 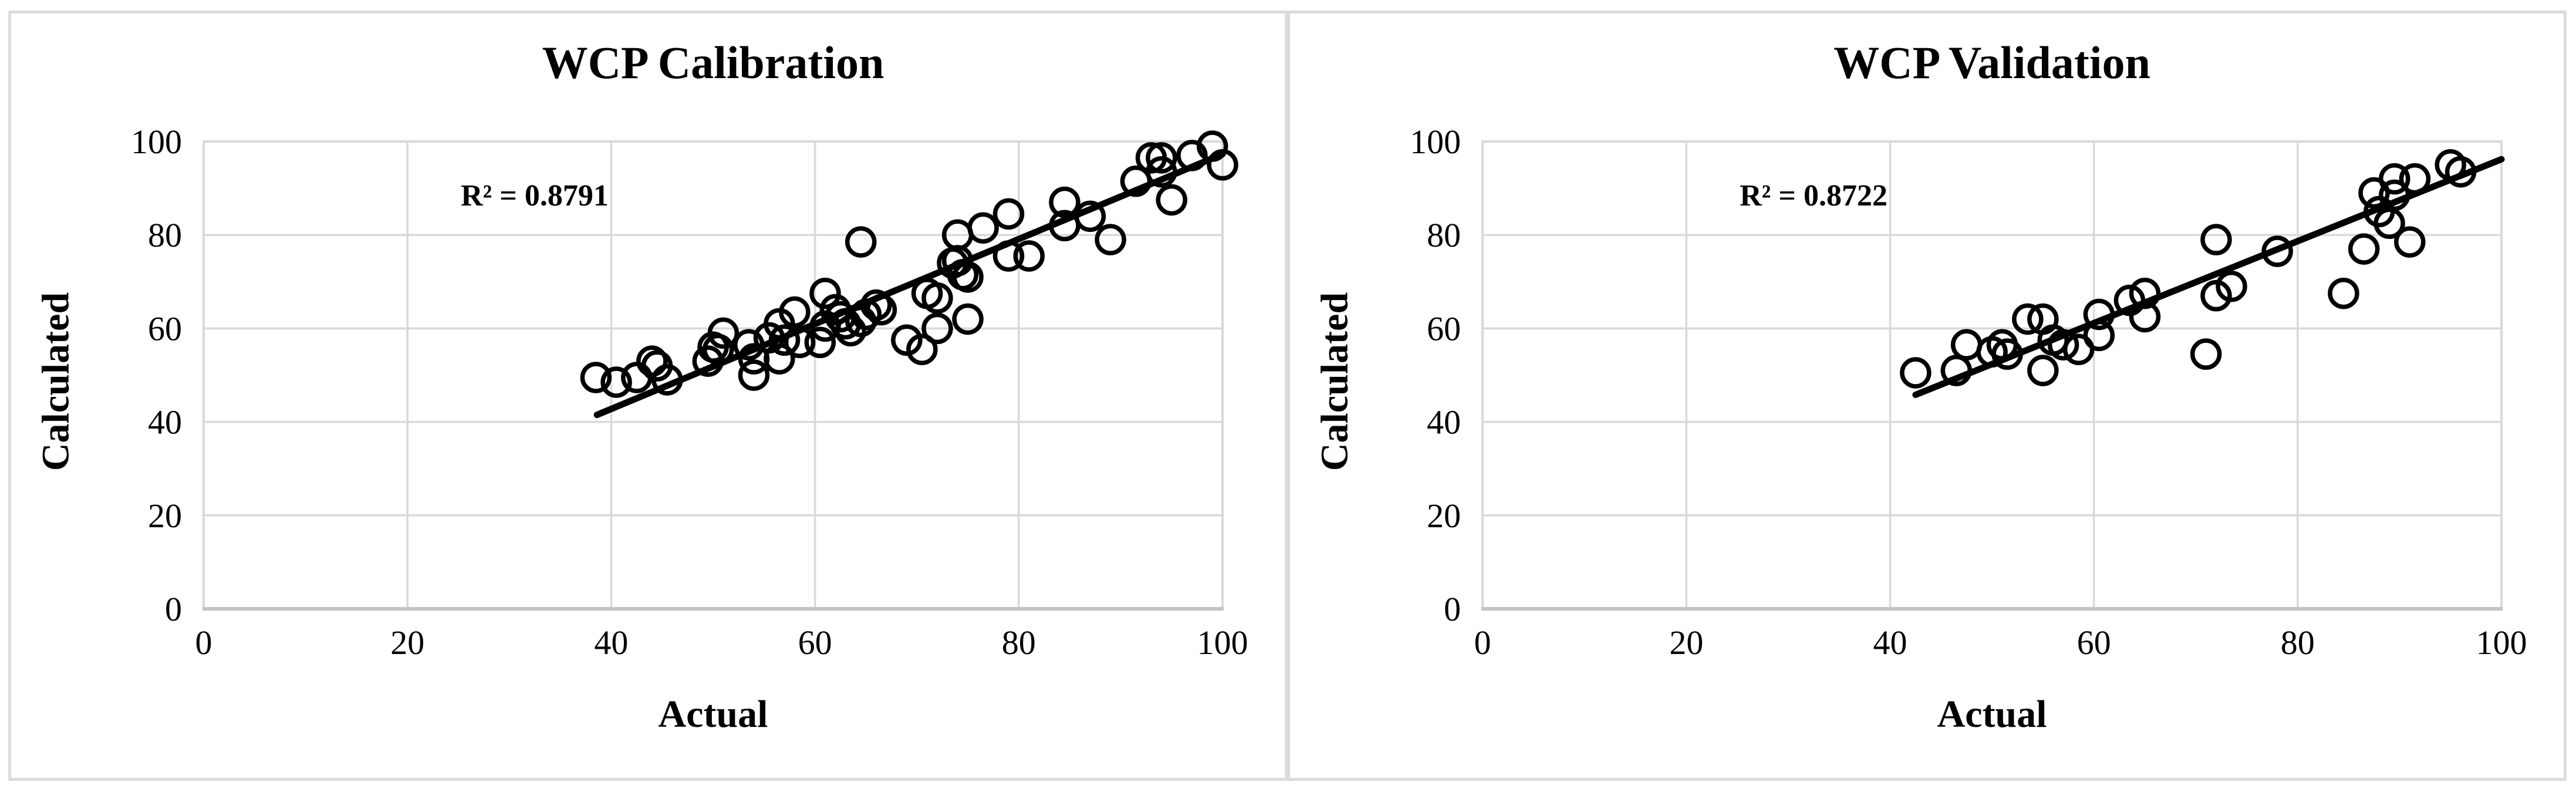 What do you see at coordinates (713, 62) in the screenshot?
I see `chart-title: WCP Calibration` at bounding box center [713, 62].